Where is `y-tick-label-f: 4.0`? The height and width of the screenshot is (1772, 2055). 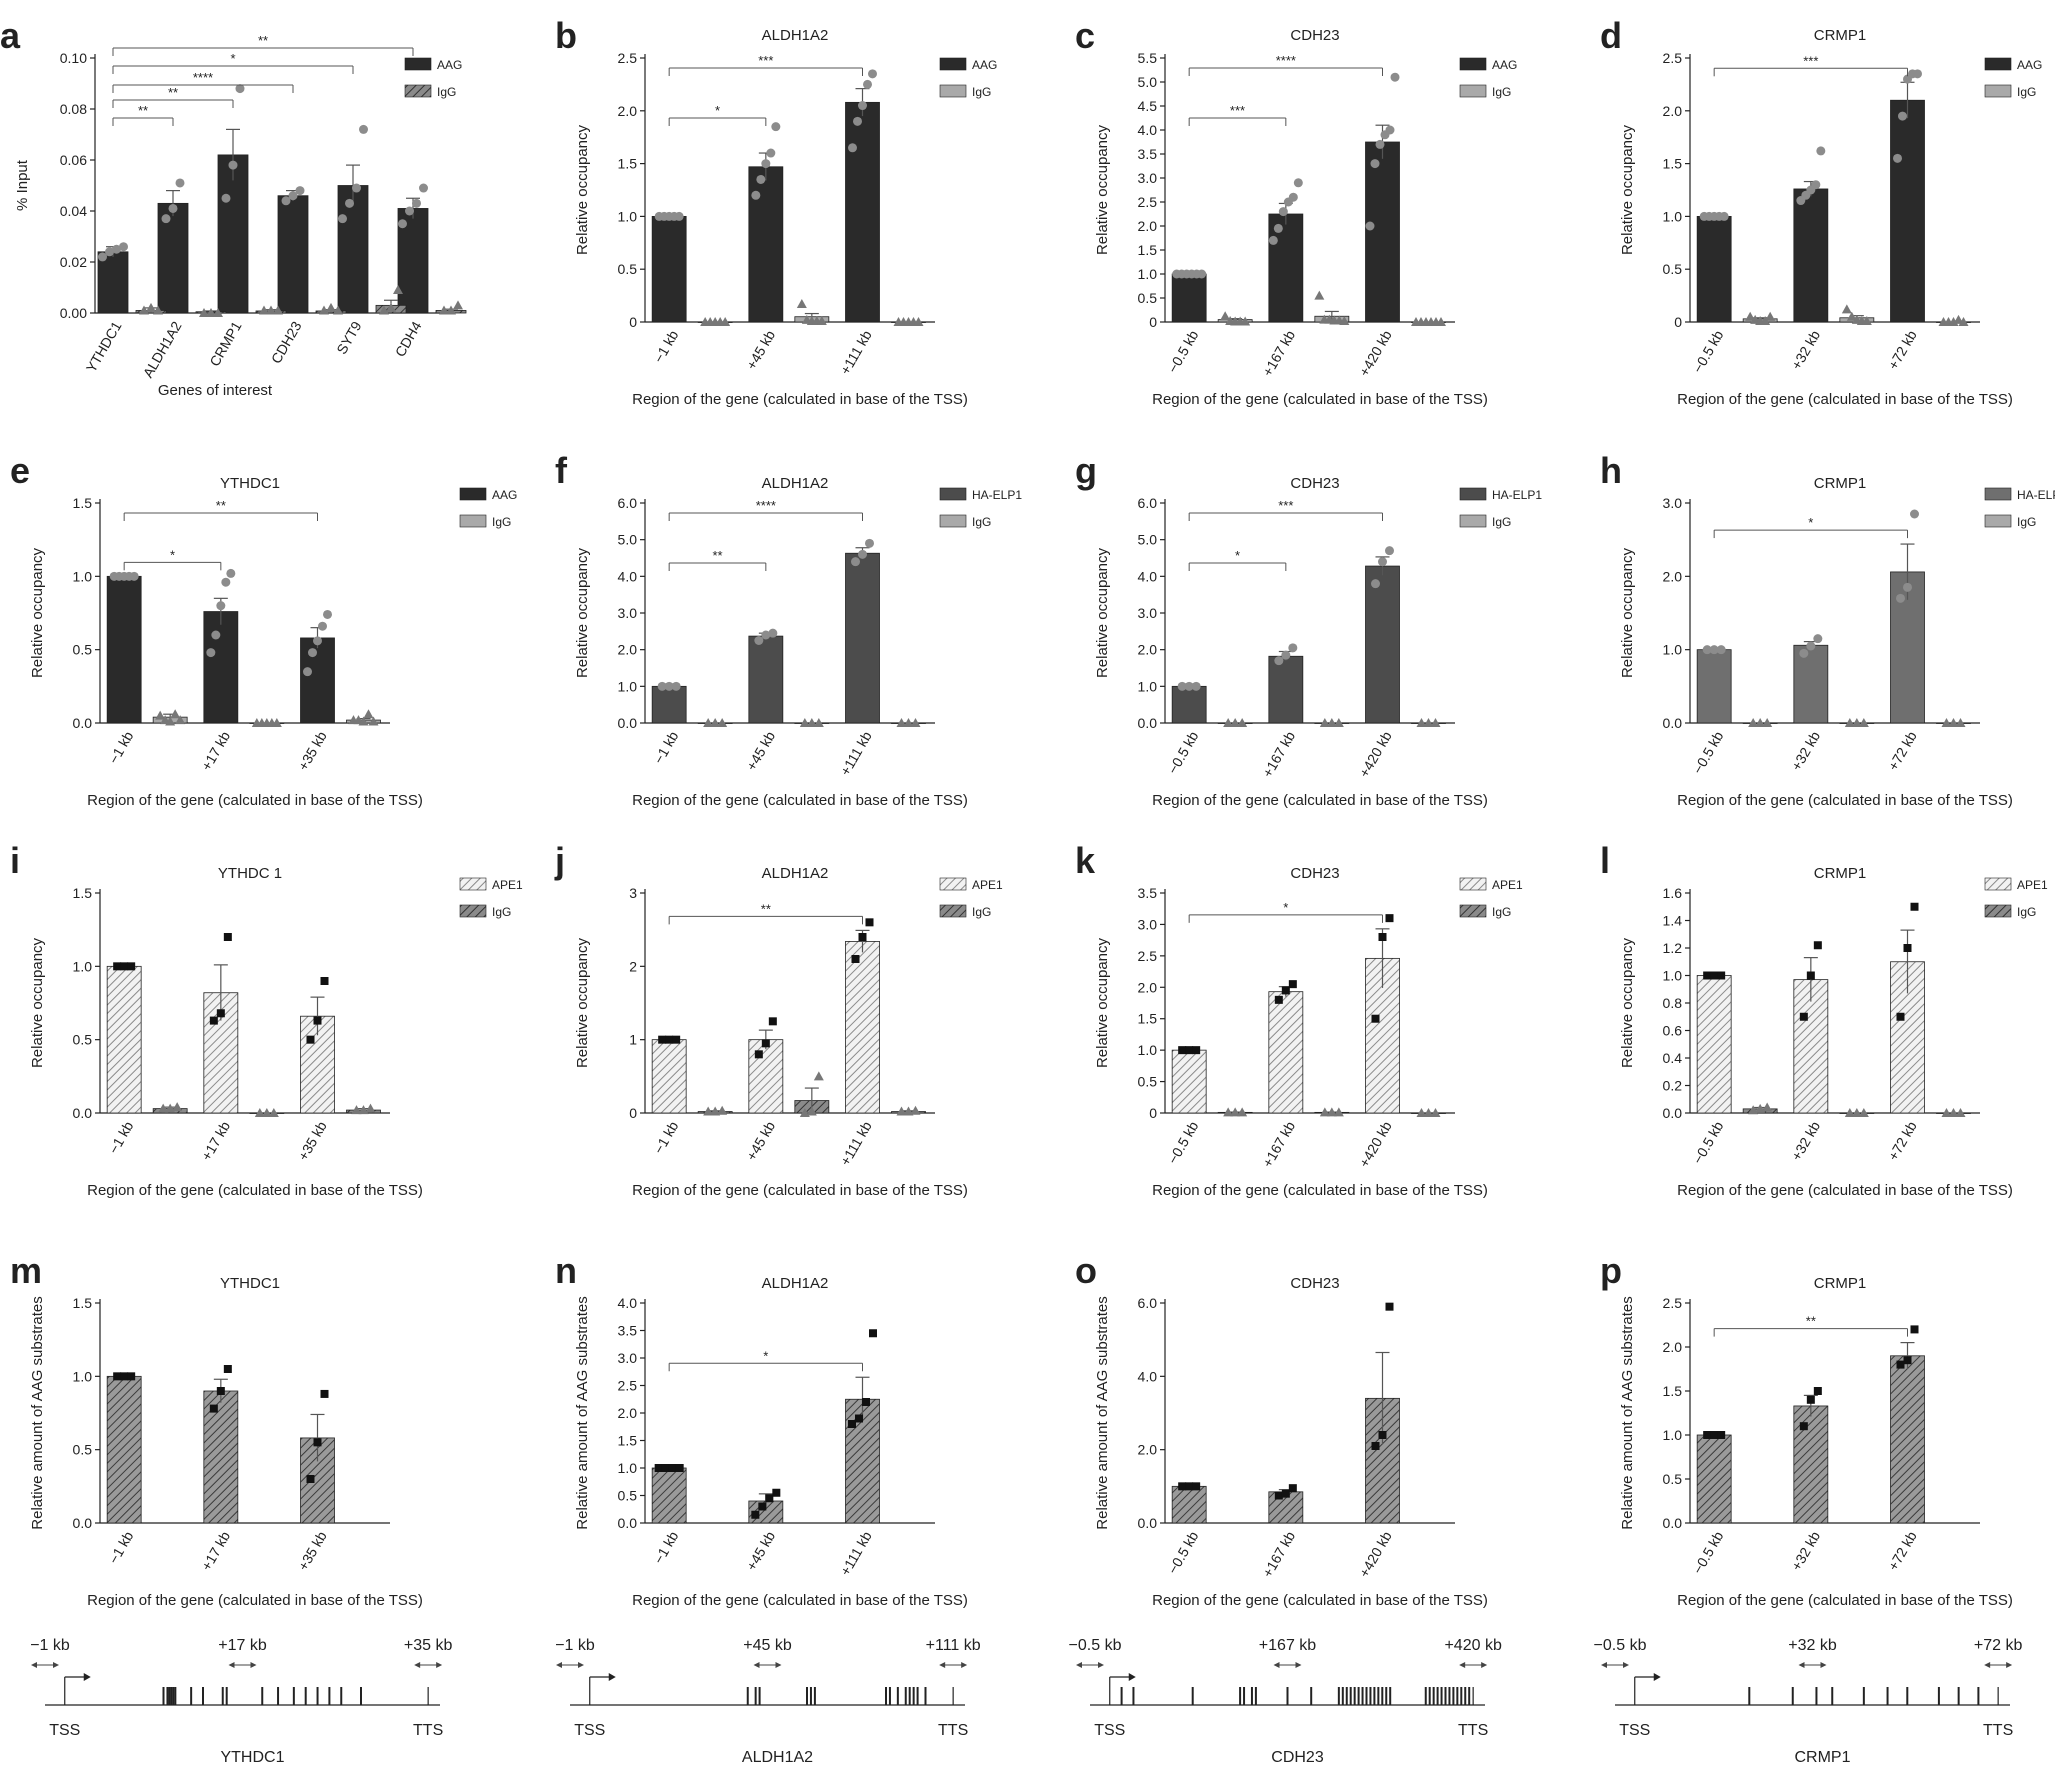
y-tick-label-f: 4.0 is located at coordinates (628, 576).